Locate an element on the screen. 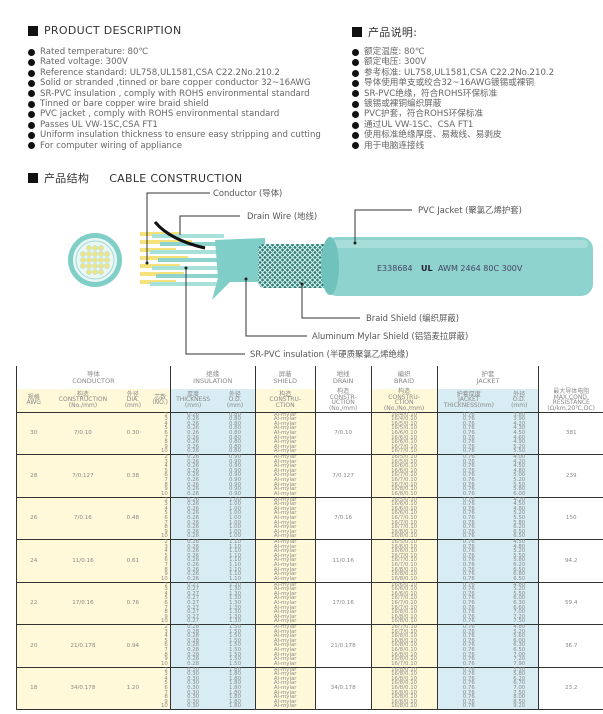  group-en: JACKET is located at coordinates (488, 380).